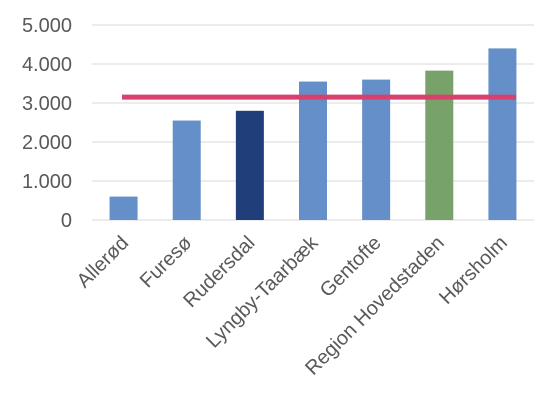  I want to click on y-tick-label: 2.000, so click(47, 143).